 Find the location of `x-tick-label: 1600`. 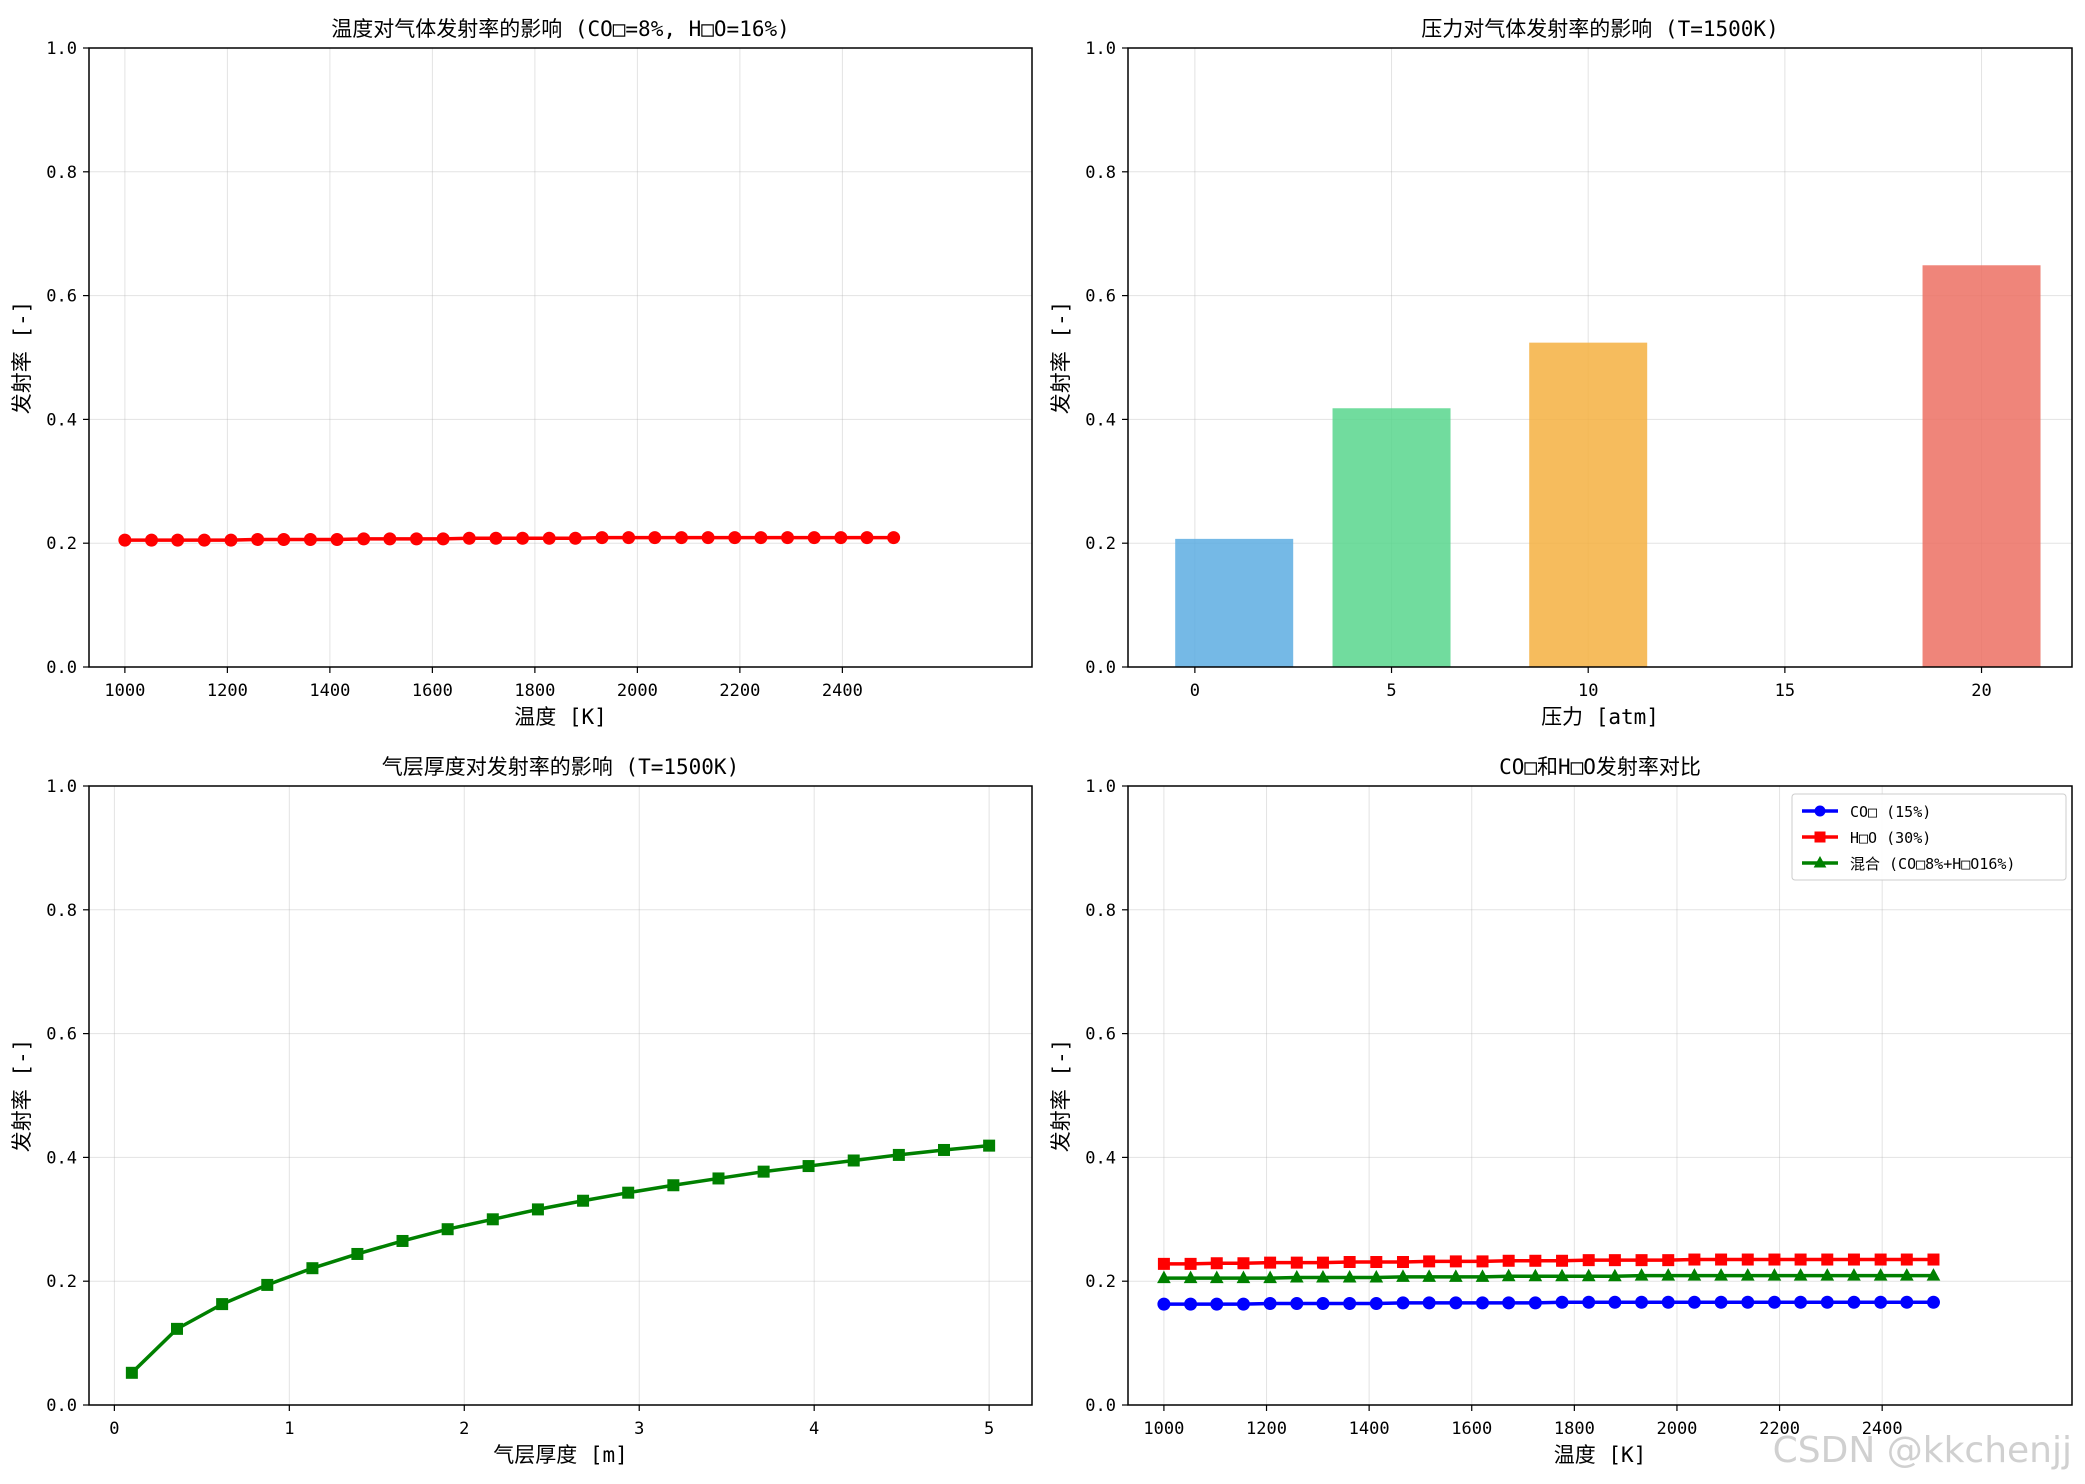

x-tick-label: 1600 is located at coordinates (432, 691).